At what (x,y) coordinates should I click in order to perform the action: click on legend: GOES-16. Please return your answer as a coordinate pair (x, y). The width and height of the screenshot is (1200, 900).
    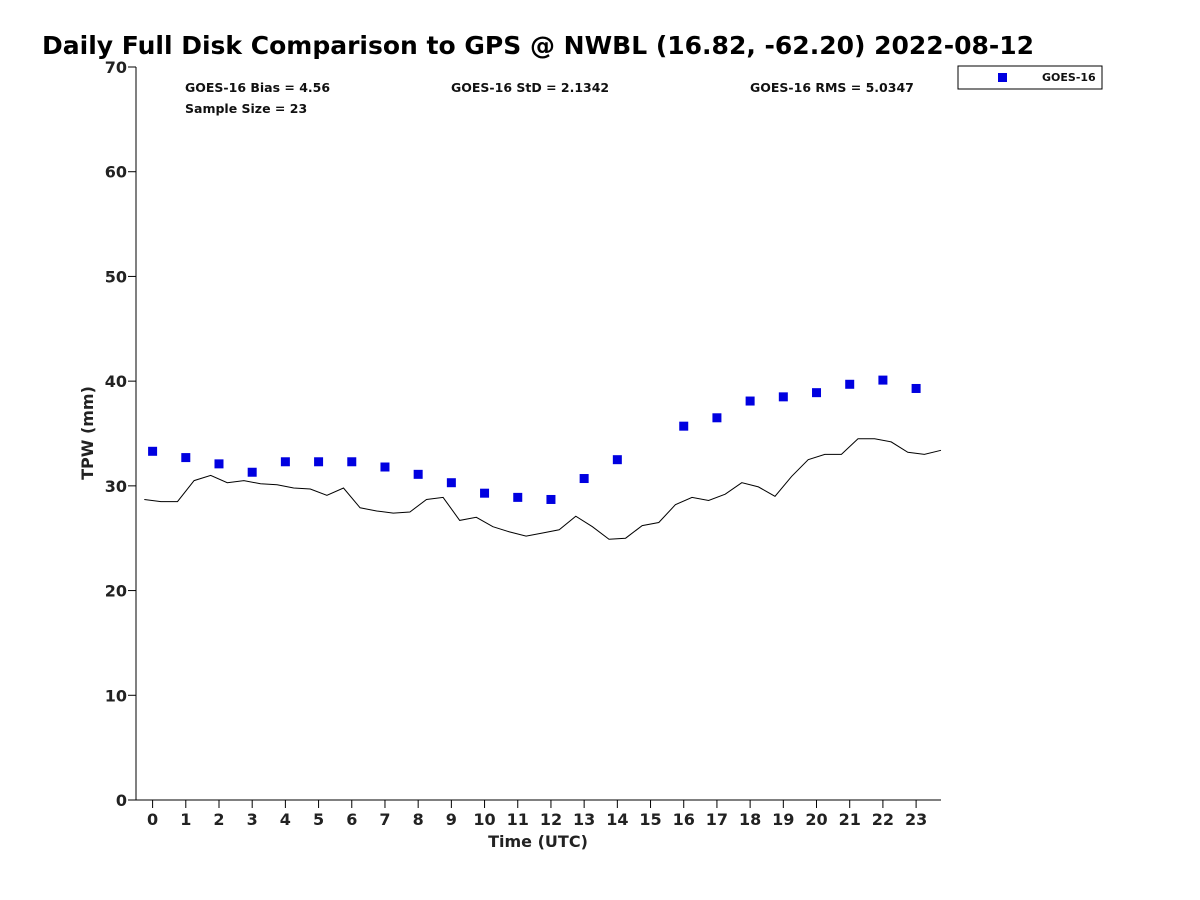
    Looking at the image, I should click on (1030, 77).